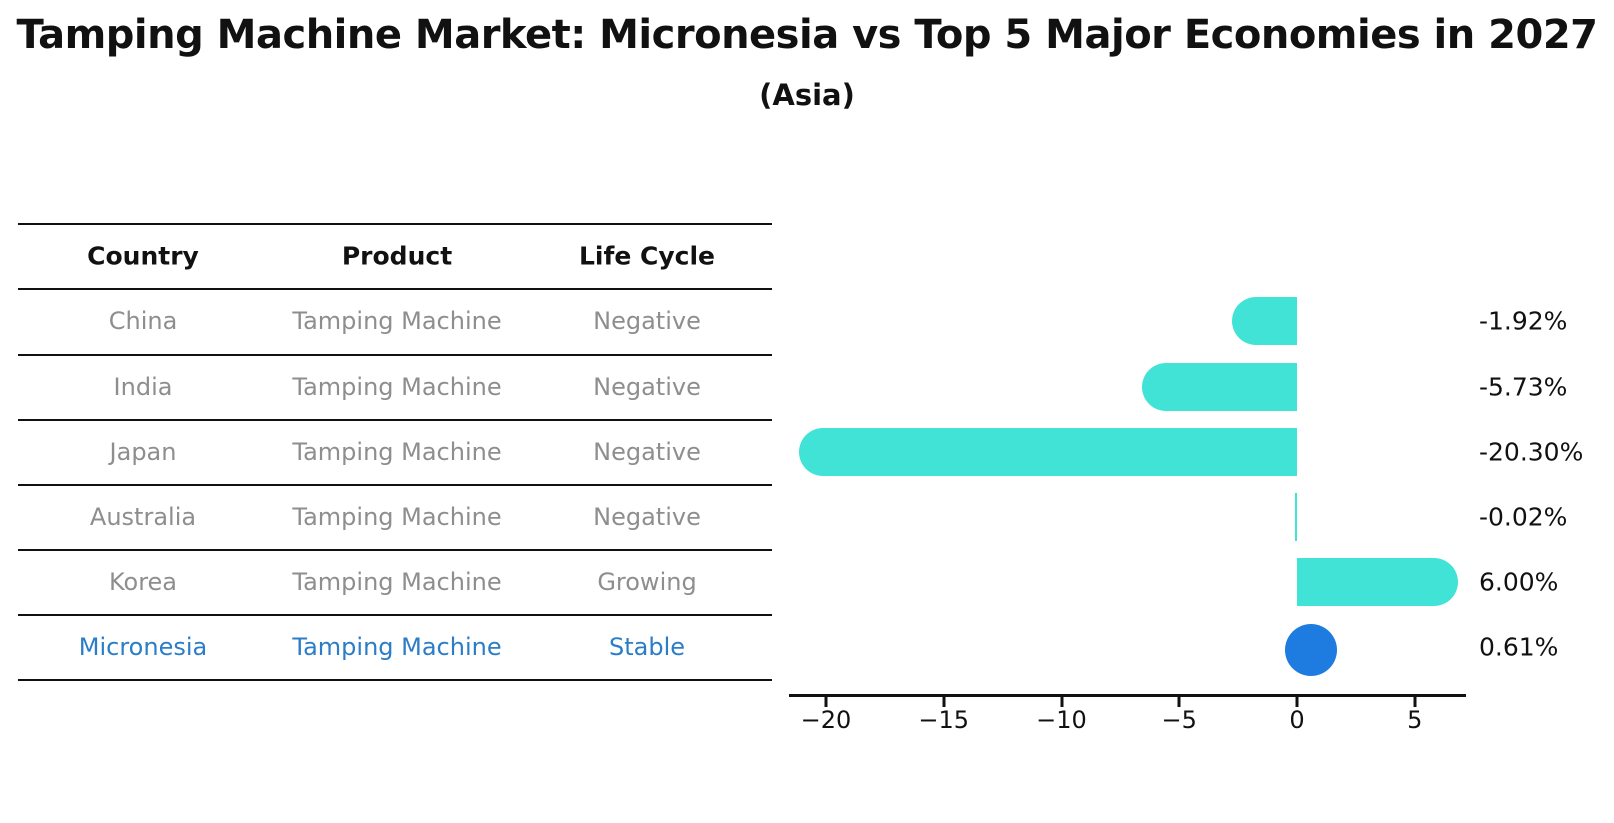  Describe the element at coordinates (1523, 321) in the screenshot. I see `bar-value-label: -1.92%` at that location.